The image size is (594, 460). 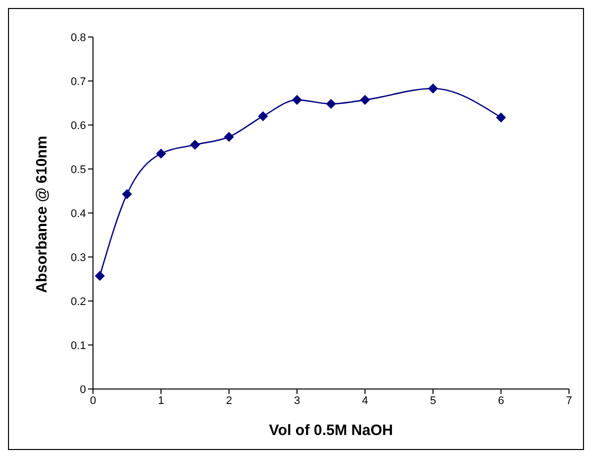 I want to click on y-tick-label: 0, so click(x=83, y=390).